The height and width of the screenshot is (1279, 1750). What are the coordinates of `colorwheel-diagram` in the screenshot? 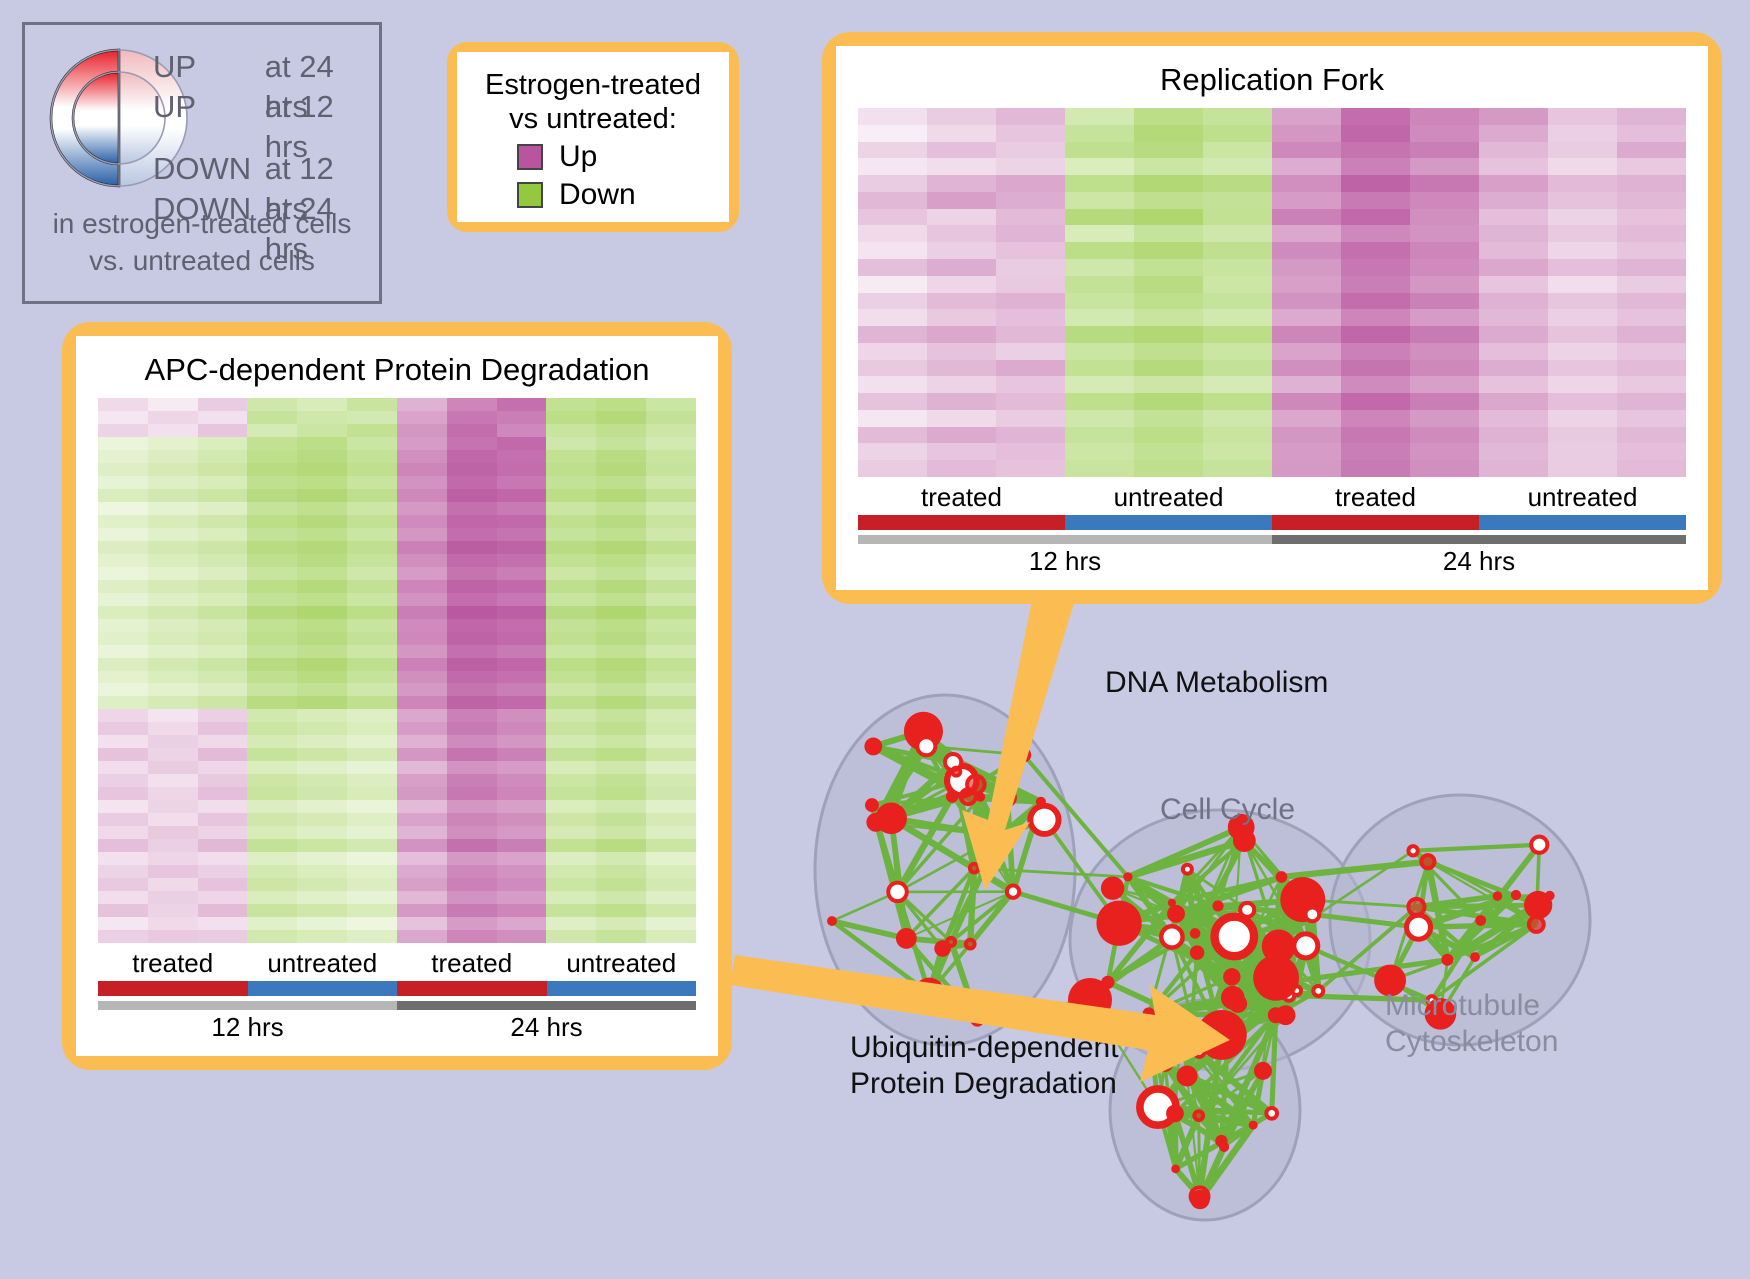 It's located at (119, 118).